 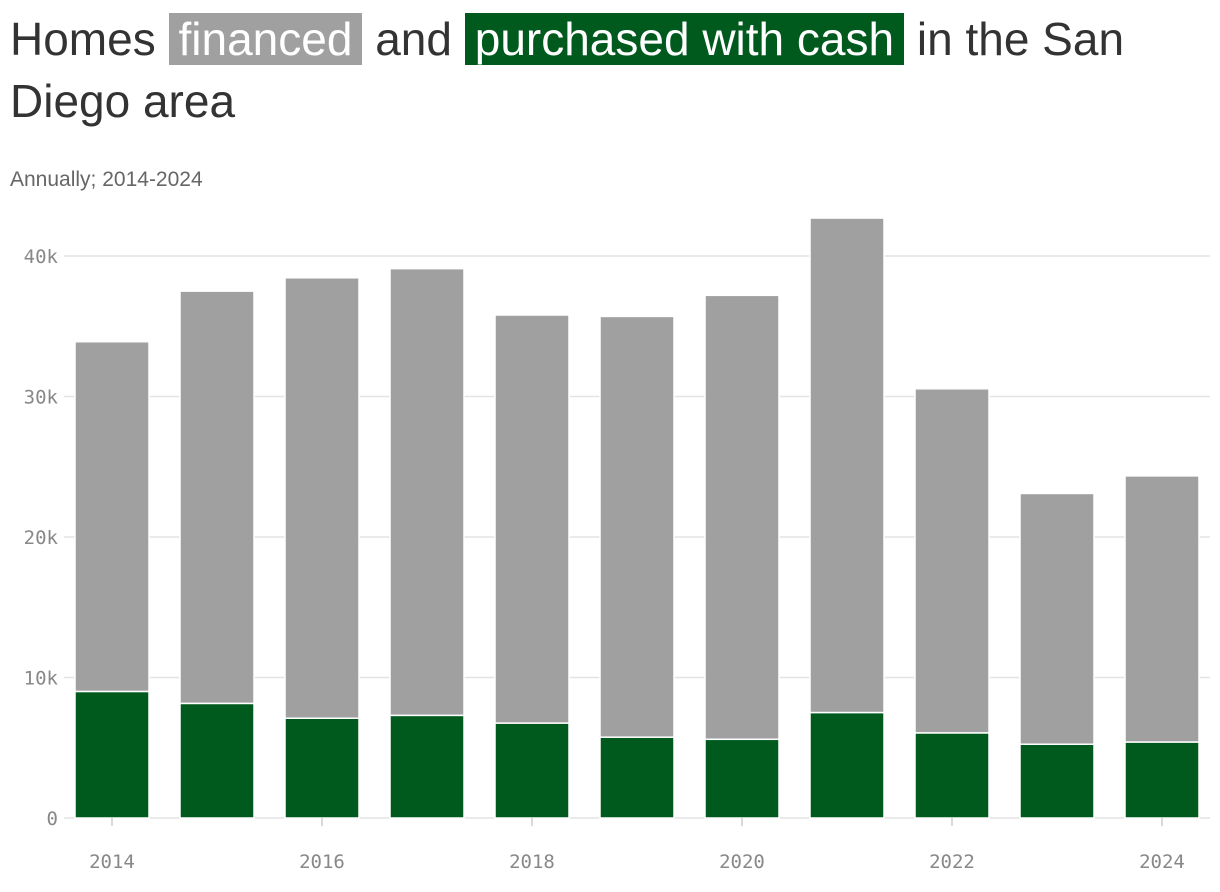 What do you see at coordinates (1162, 780) in the screenshot?
I see `bar-cash-2024` at bounding box center [1162, 780].